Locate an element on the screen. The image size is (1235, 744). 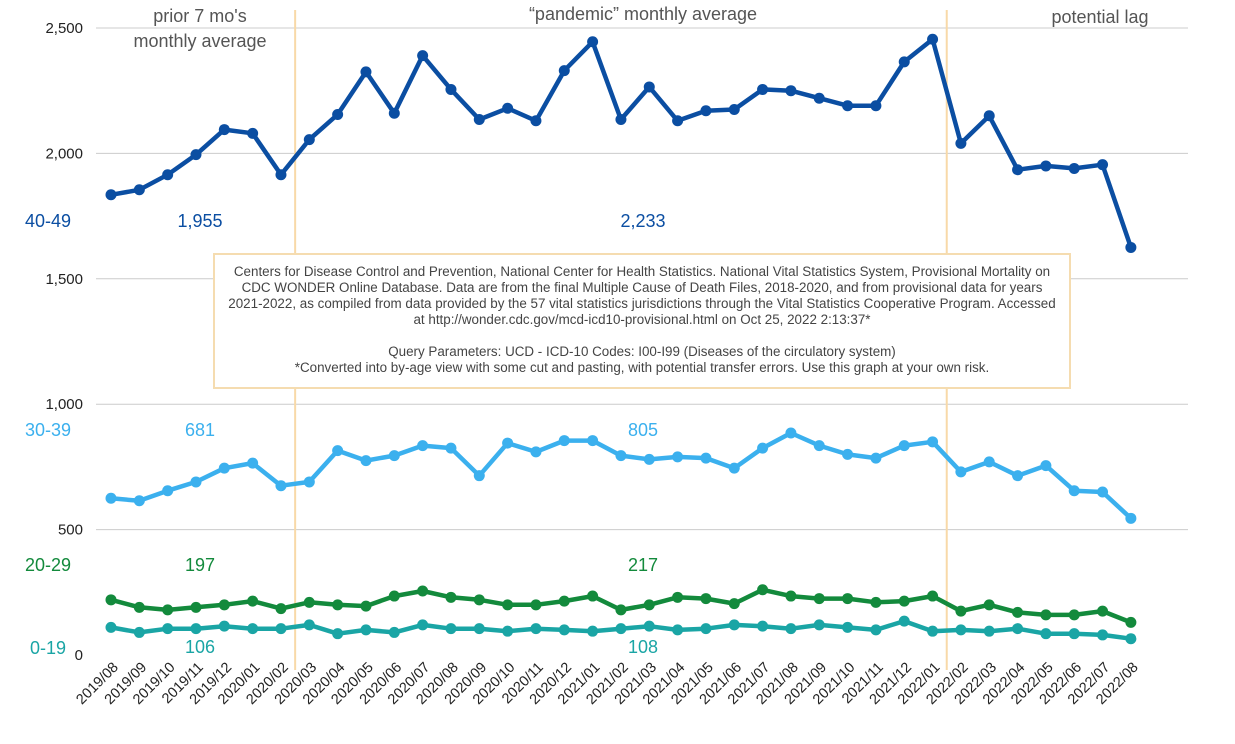
average-value-label: 197 is located at coordinates (200, 565).